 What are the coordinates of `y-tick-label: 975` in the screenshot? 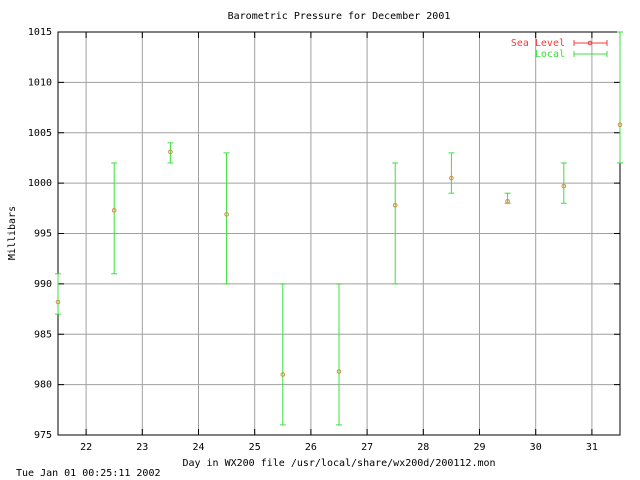 It's located at (43, 435).